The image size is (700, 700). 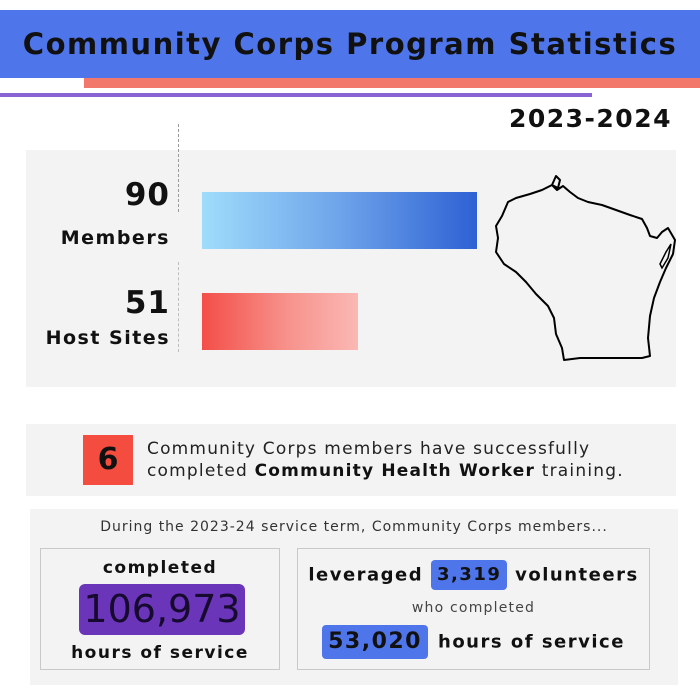 What do you see at coordinates (147, 195) in the screenshot?
I see `value-label-members: 90` at bounding box center [147, 195].